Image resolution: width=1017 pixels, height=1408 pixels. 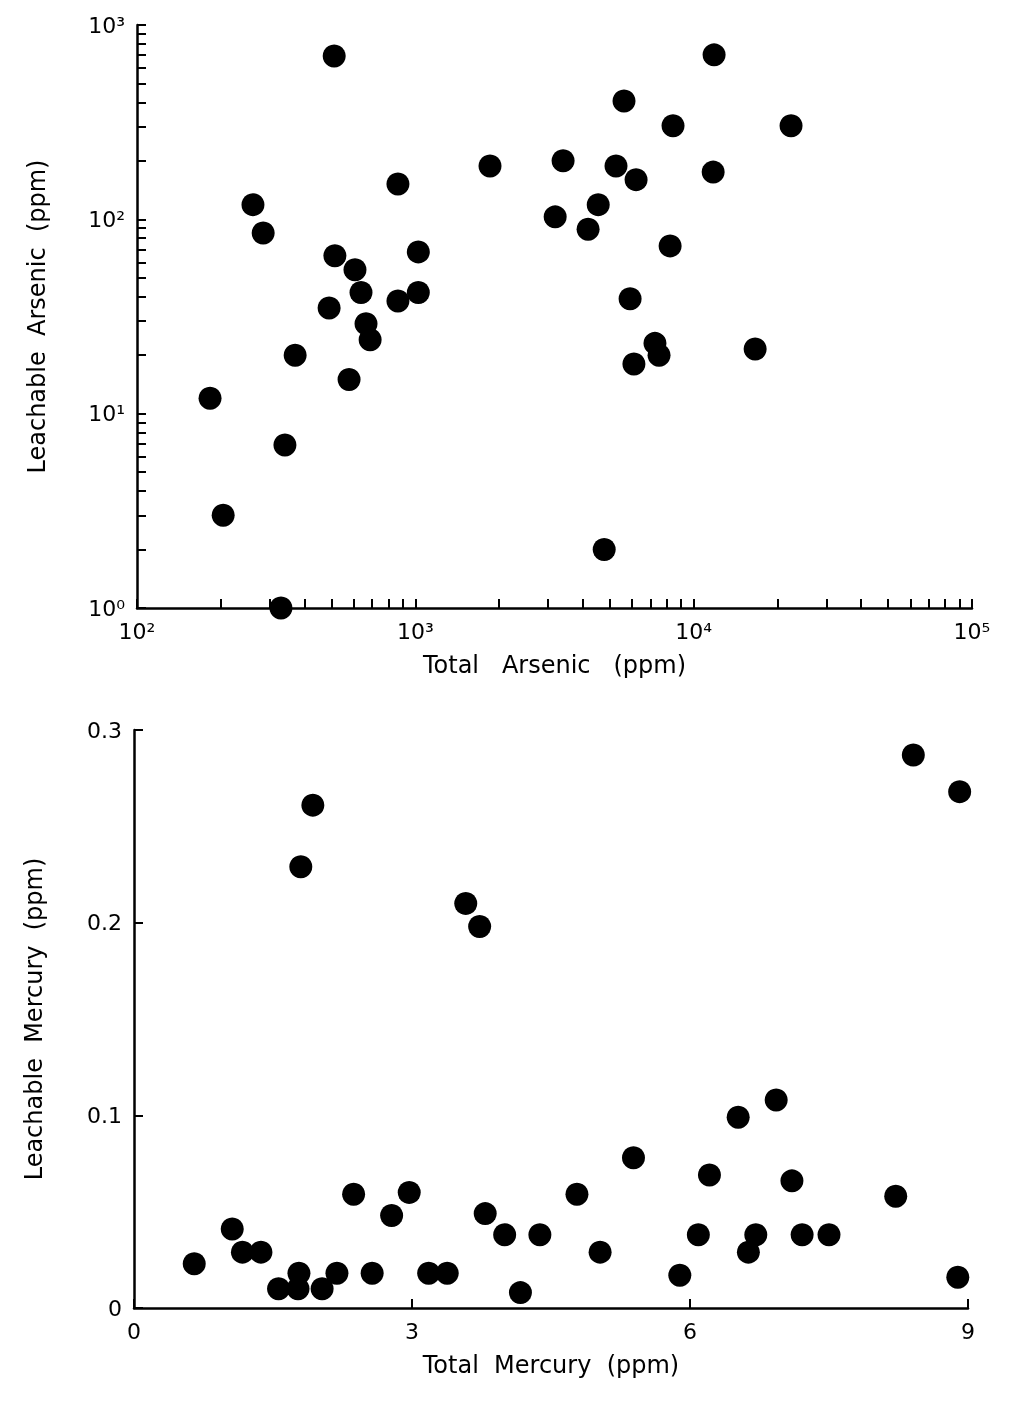 I want to click on x-tick-label: 0, so click(x=134, y=1331).